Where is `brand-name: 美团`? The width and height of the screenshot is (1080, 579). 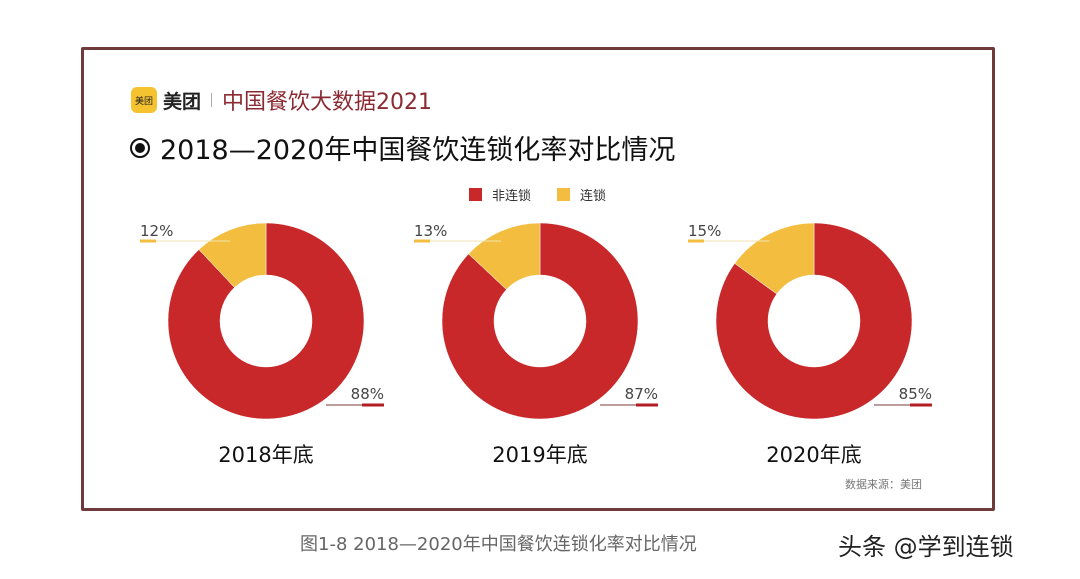
brand-name: 美团 is located at coordinates (182, 101).